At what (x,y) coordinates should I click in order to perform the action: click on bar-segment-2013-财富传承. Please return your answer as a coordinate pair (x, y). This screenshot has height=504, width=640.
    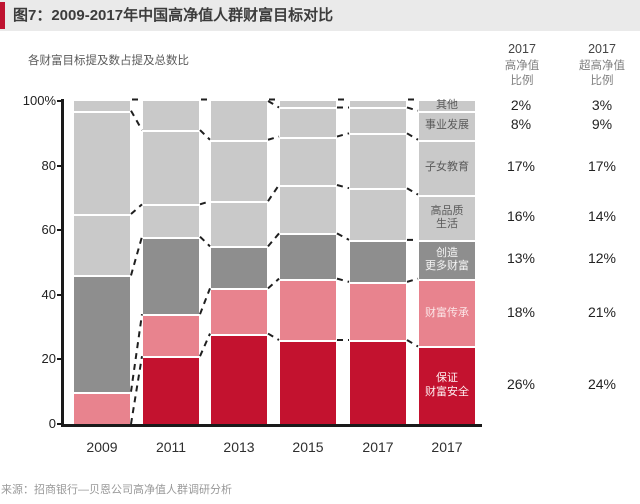
    Looking at the image, I should click on (239, 311).